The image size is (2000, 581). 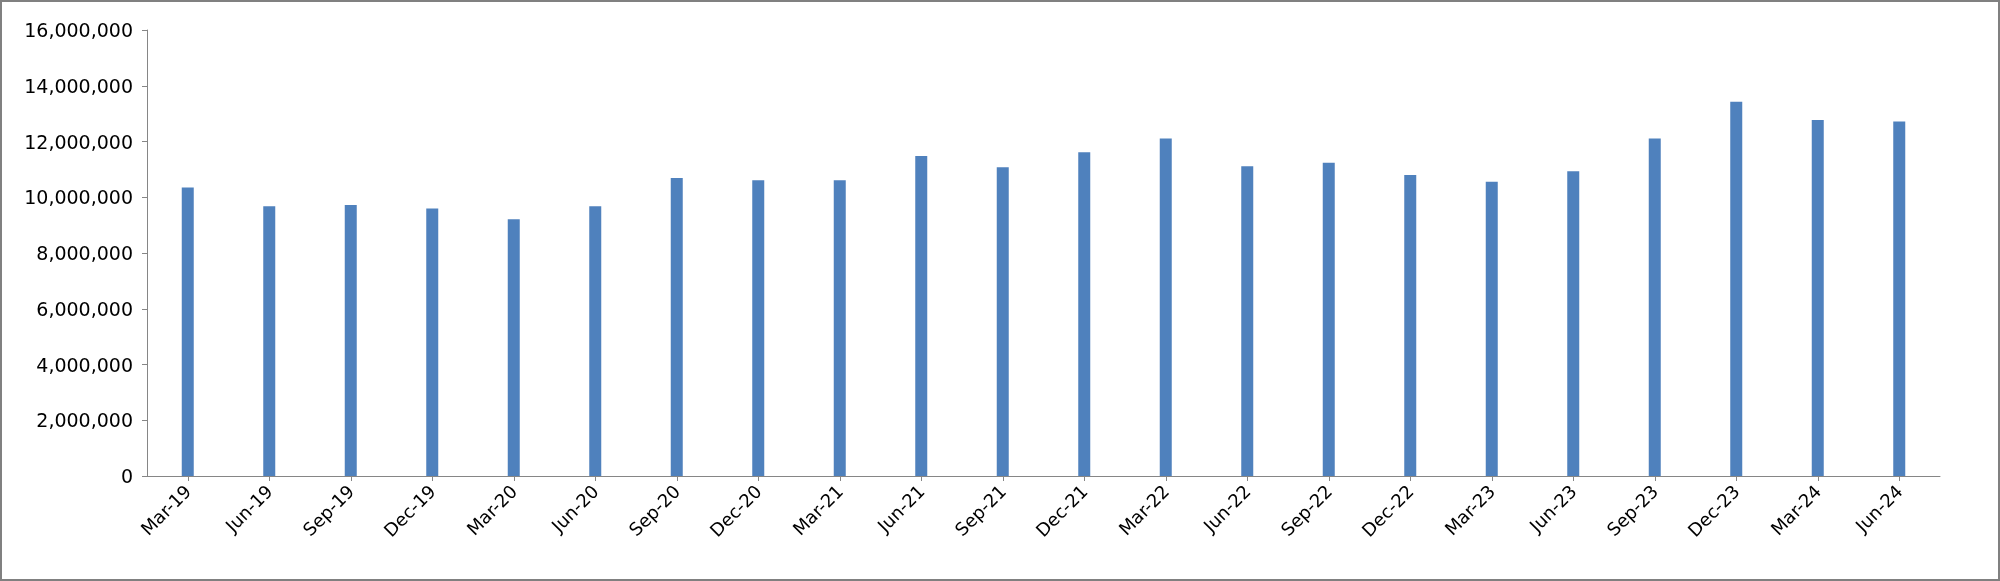 What do you see at coordinates (84, 420) in the screenshot?
I see `y-tick-label: 2,000,000` at bounding box center [84, 420].